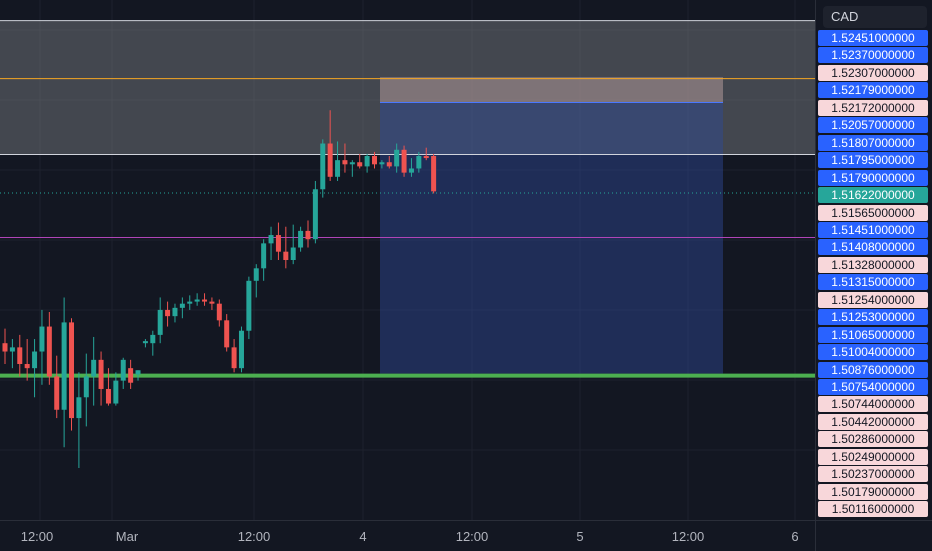  What do you see at coordinates (873, 474) in the screenshot?
I see `price-label: 1.50237000000` at bounding box center [873, 474].